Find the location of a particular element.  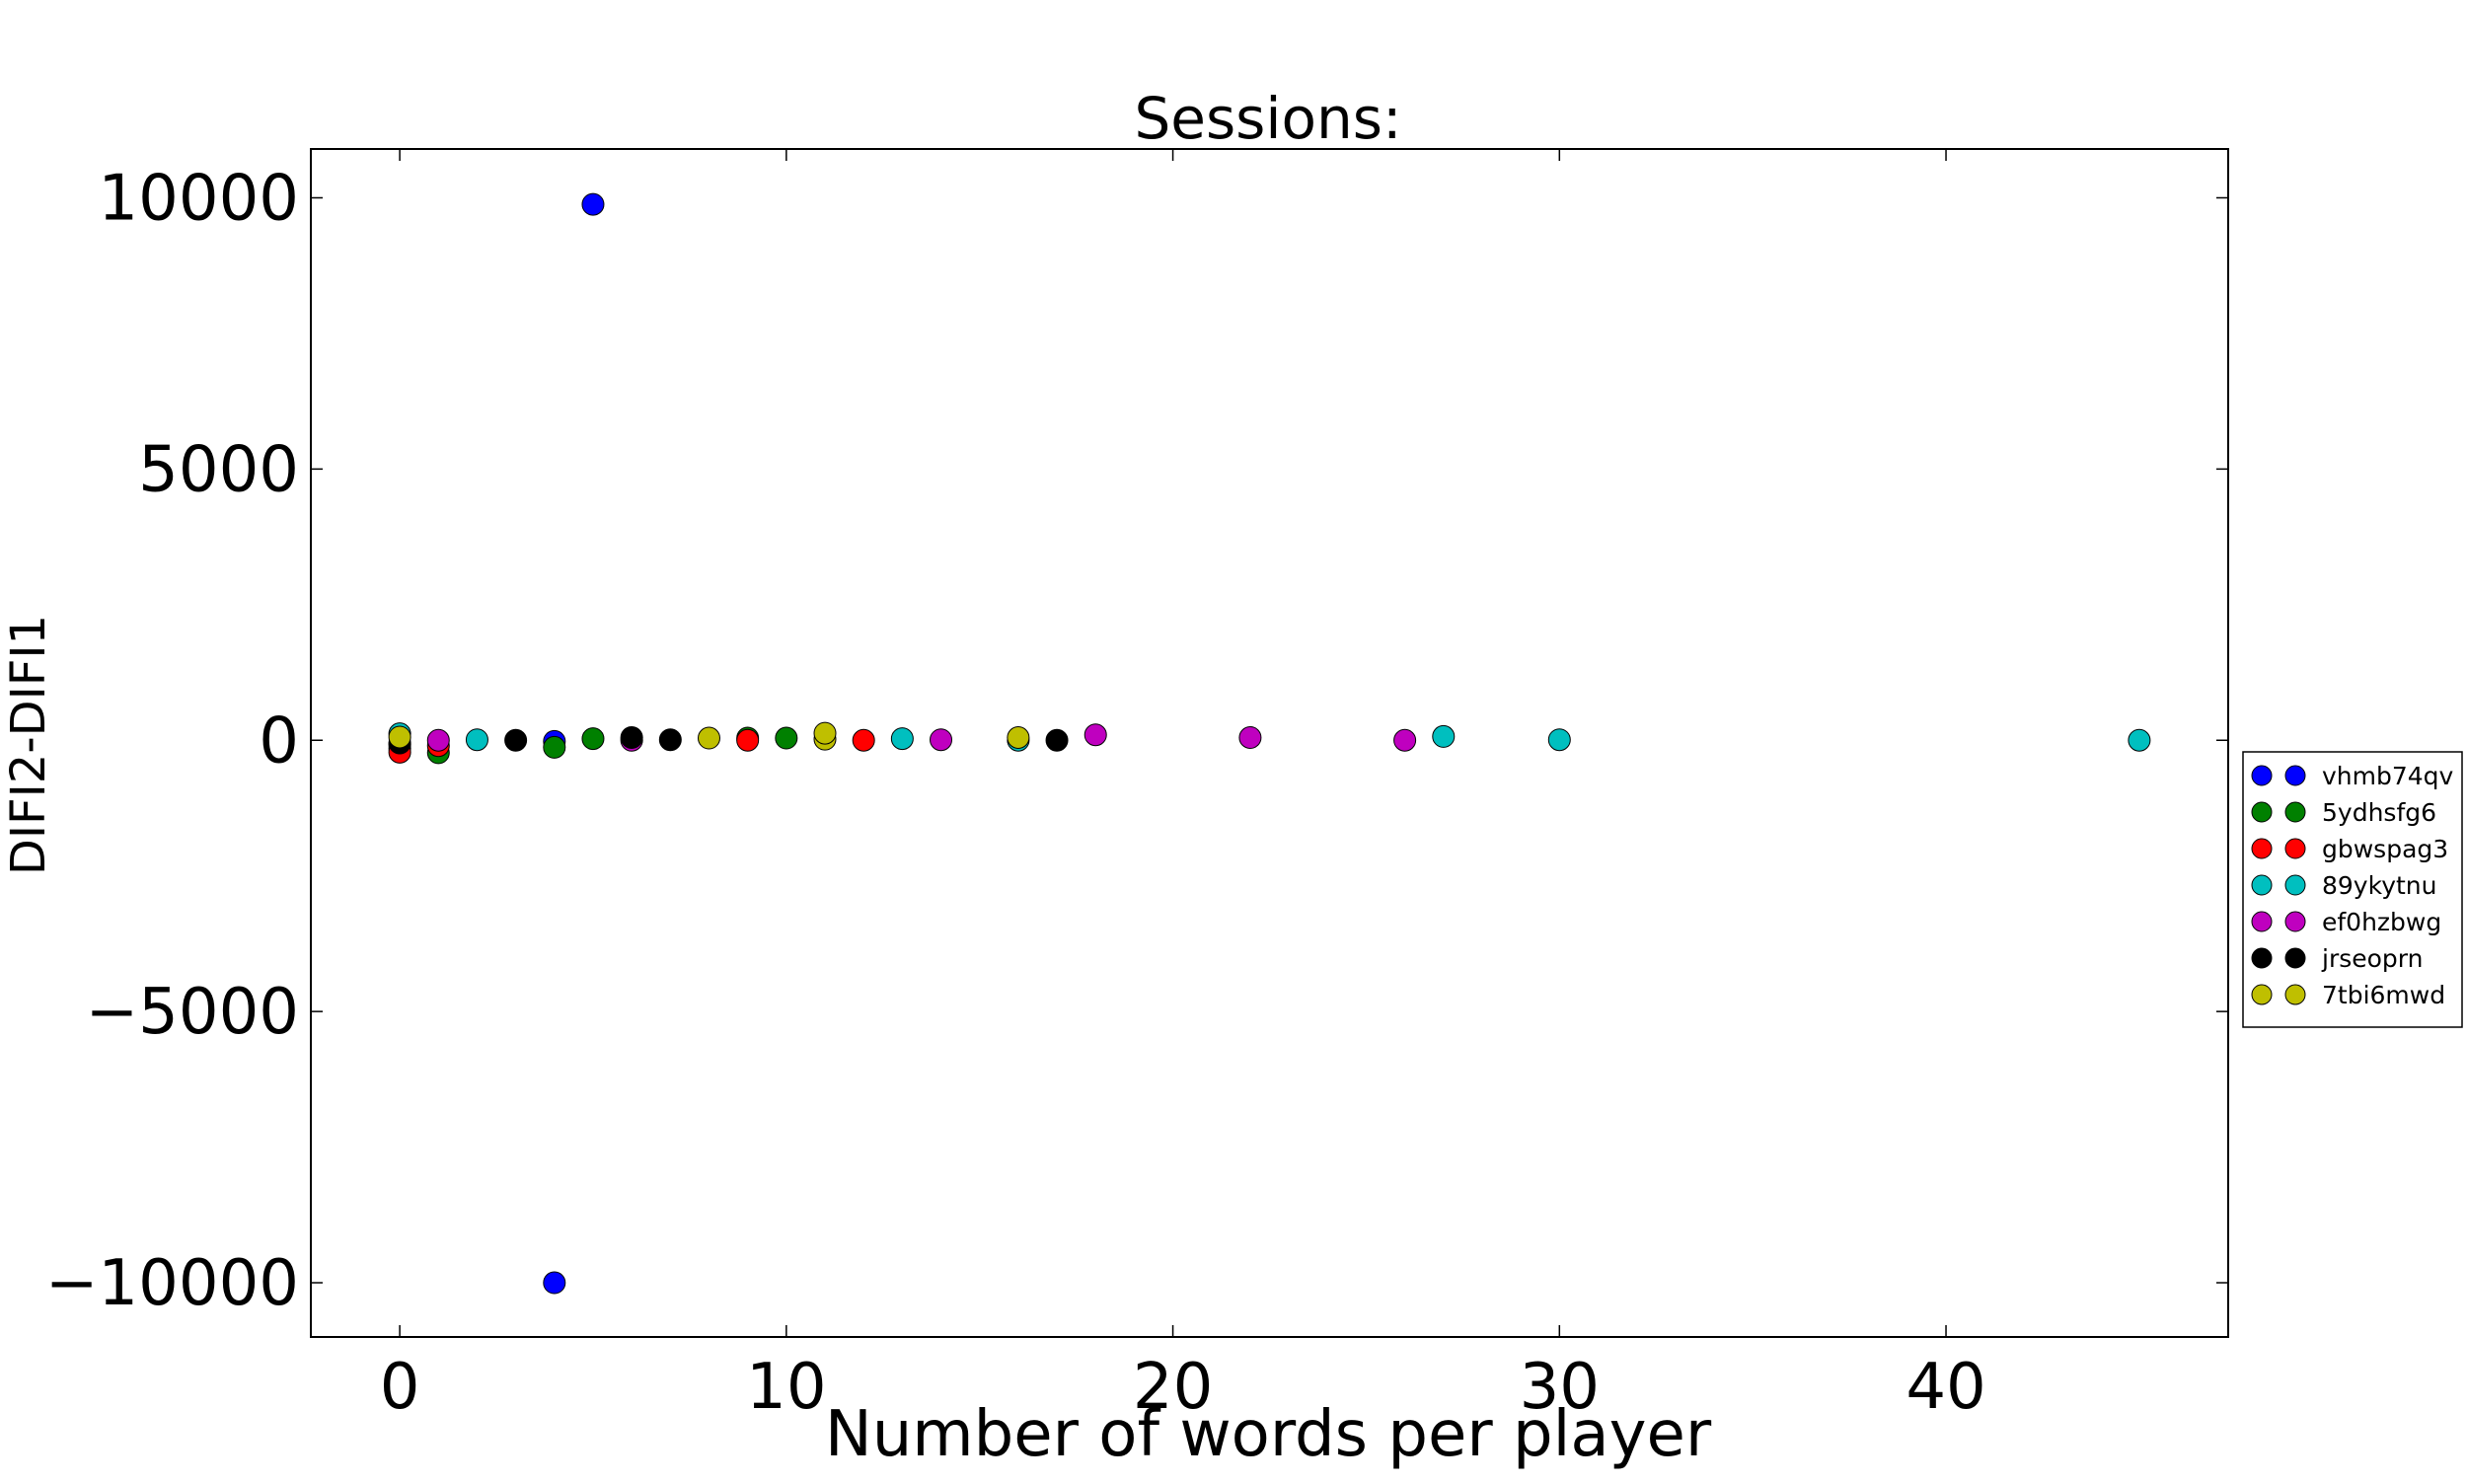

chart-title: Sessions: is located at coordinates (1267, 118).